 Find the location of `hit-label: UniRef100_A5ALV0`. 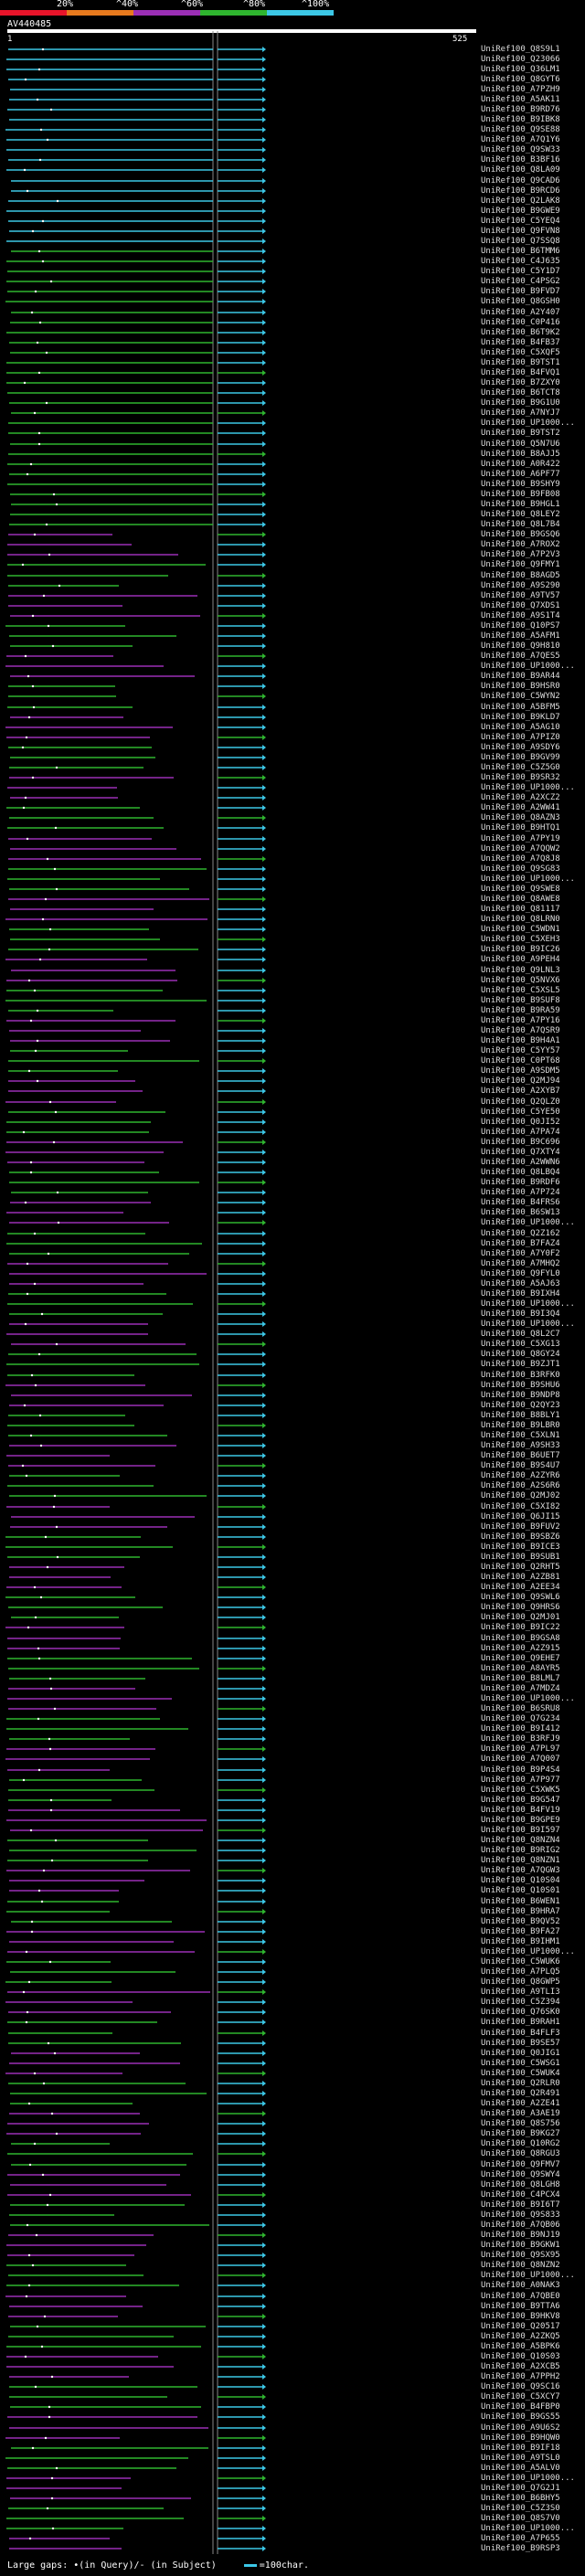

hit-label: UniRef100_A5ALV0 is located at coordinates (520, 2468).